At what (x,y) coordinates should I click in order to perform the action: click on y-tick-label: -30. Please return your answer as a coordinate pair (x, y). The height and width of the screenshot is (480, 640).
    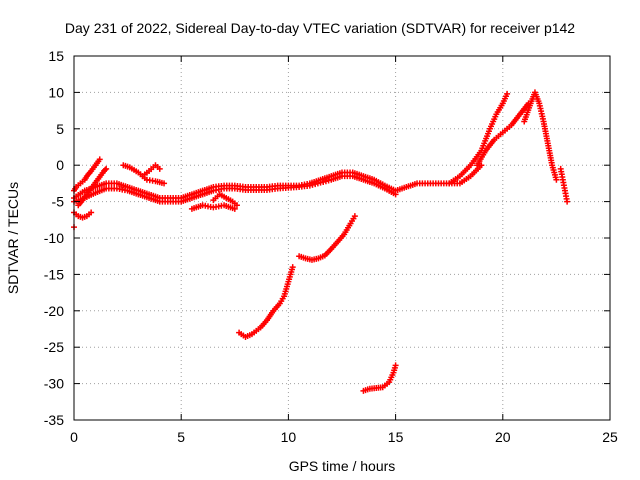
    Looking at the image, I should click on (54, 384).